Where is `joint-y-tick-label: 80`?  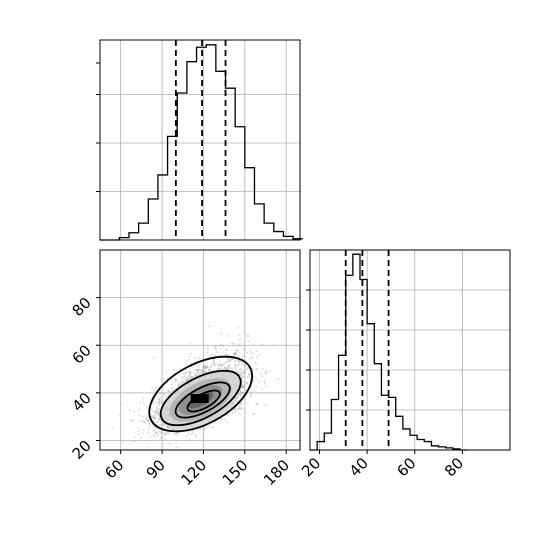
joint-y-tick-label: 80 is located at coordinates (82, 307).